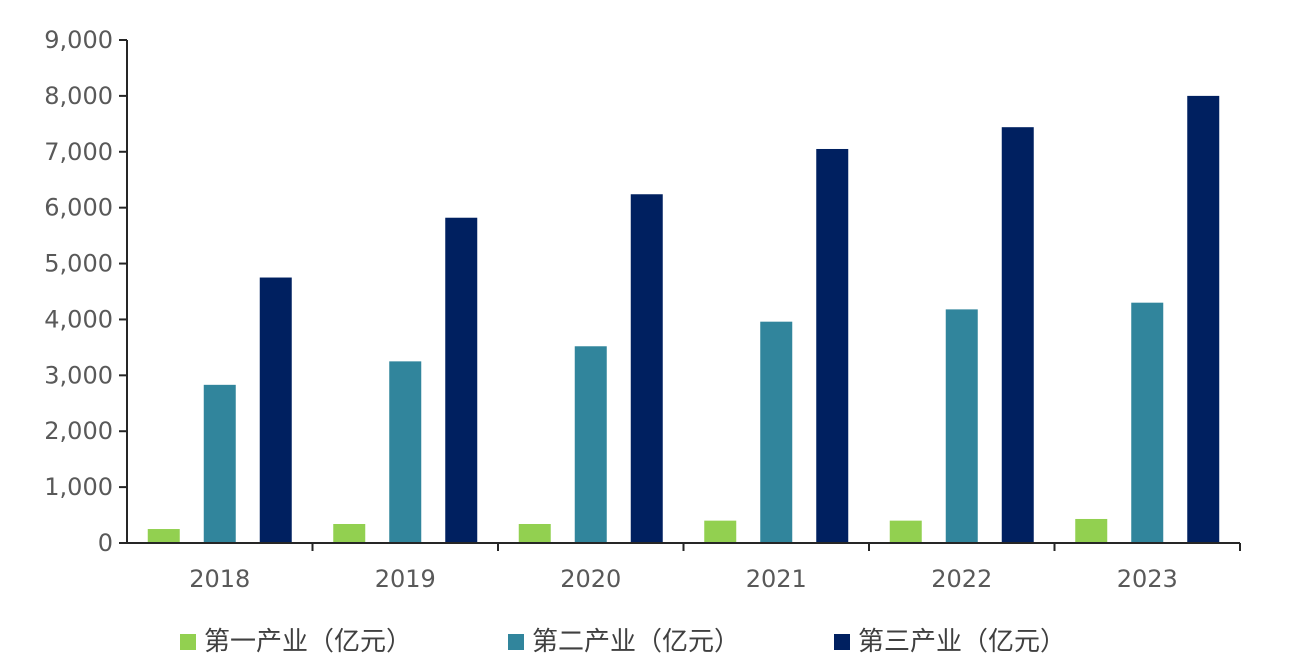  Describe the element at coordinates (405, 579) in the screenshot. I see `x-tick-label: 2019` at that location.